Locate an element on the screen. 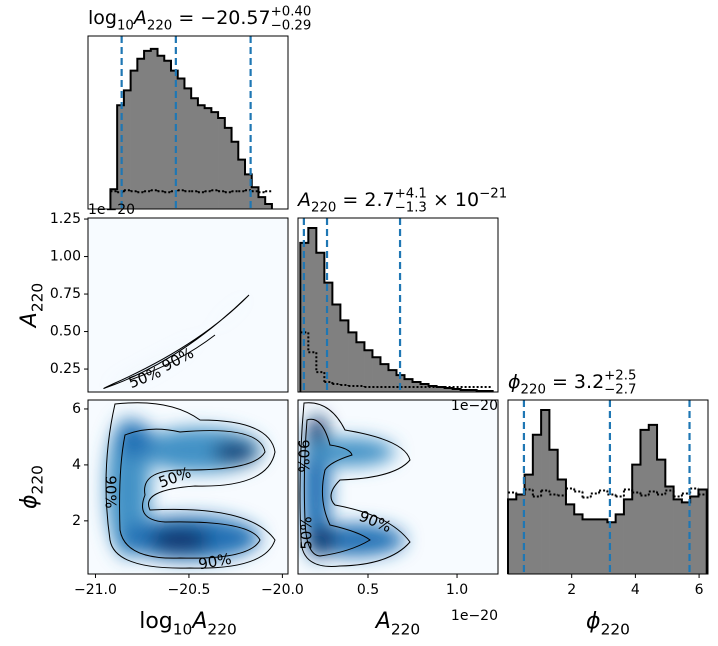 The height and width of the screenshot is (646, 718). label-part: = 2.7 is located at coordinates (365, 200).